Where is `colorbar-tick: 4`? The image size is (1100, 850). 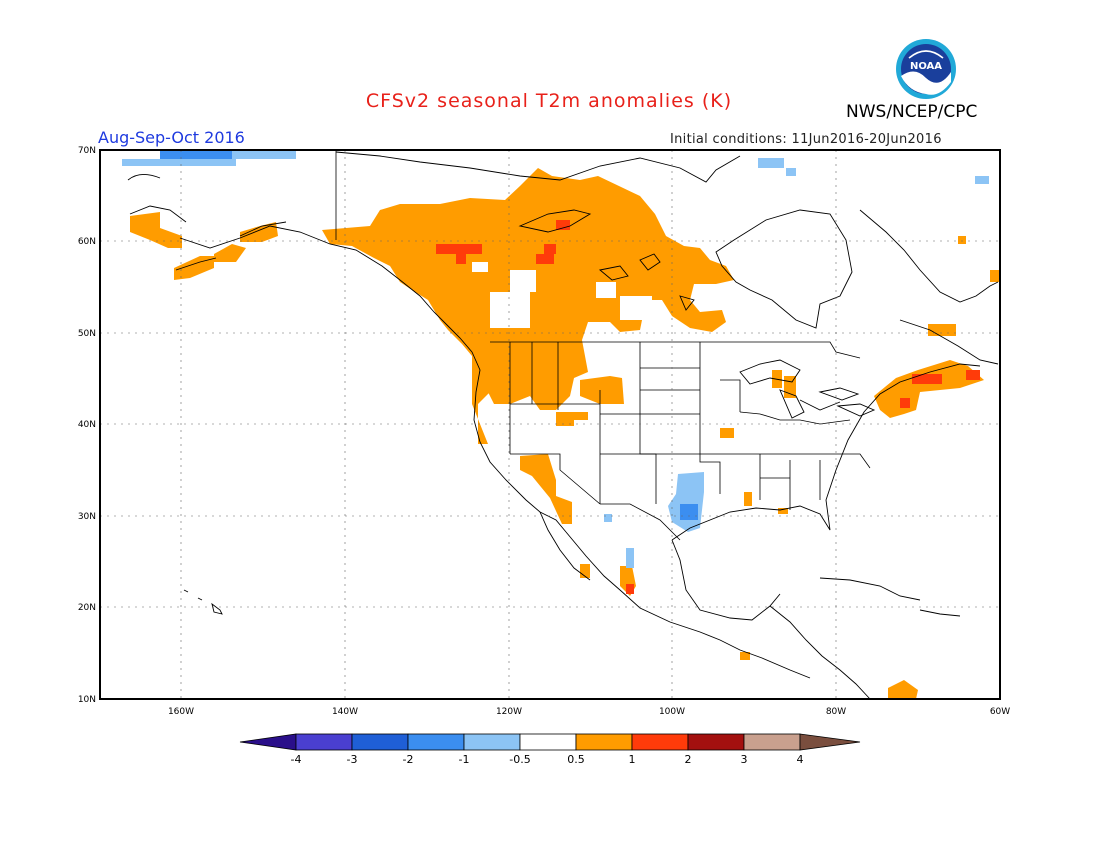
colorbar-tick: 4 is located at coordinates (800, 759).